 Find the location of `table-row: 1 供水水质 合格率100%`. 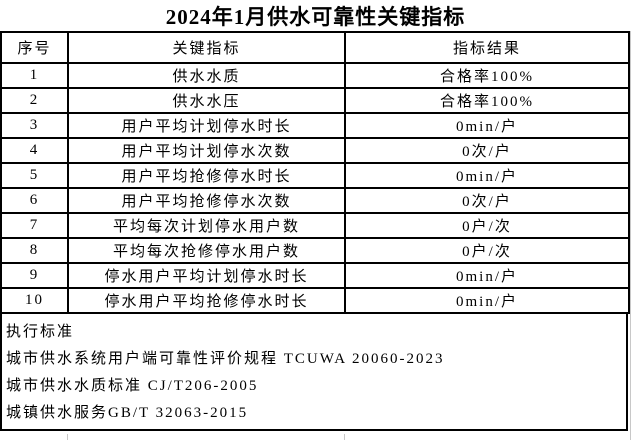

table-row: 1 供水水质 合格率100% is located at coordinates (315, 75).